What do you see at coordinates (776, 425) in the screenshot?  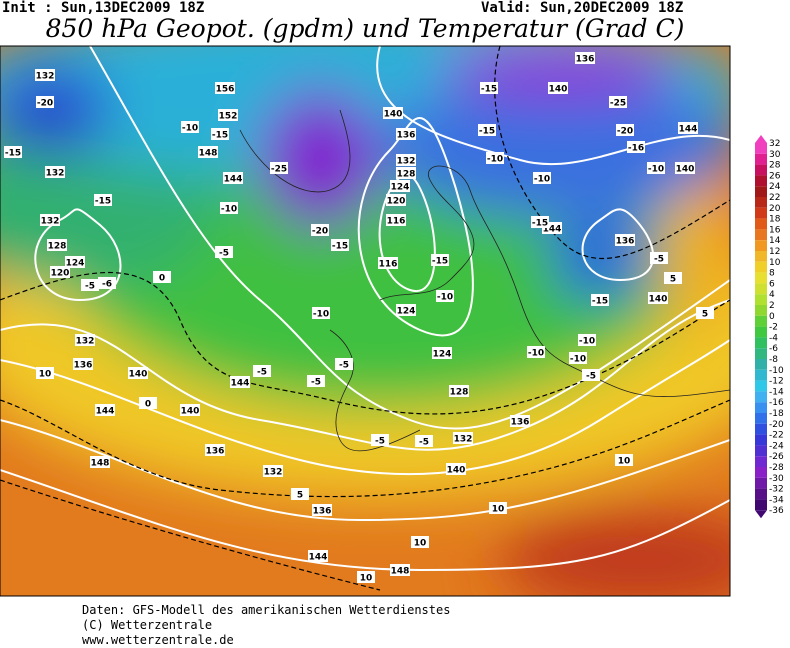 I see `colorbar-label: -20` at bounding box center [776, 425].